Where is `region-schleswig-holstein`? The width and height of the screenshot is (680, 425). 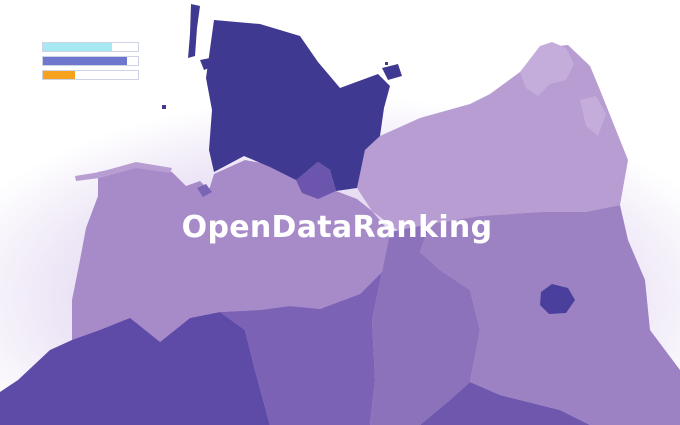 region-schleswig-holstein is located at coordinates (298, 105).